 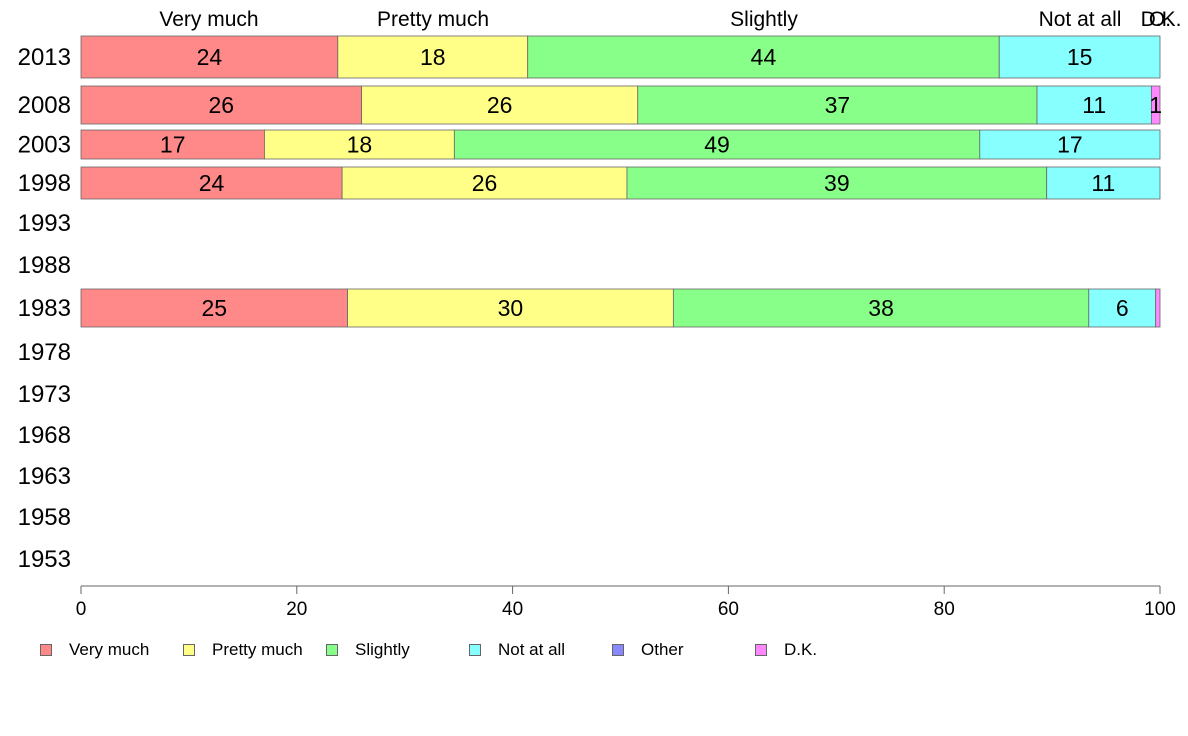 I want to click on x-tick-label-100: 100, so click(x=1160, y=609).